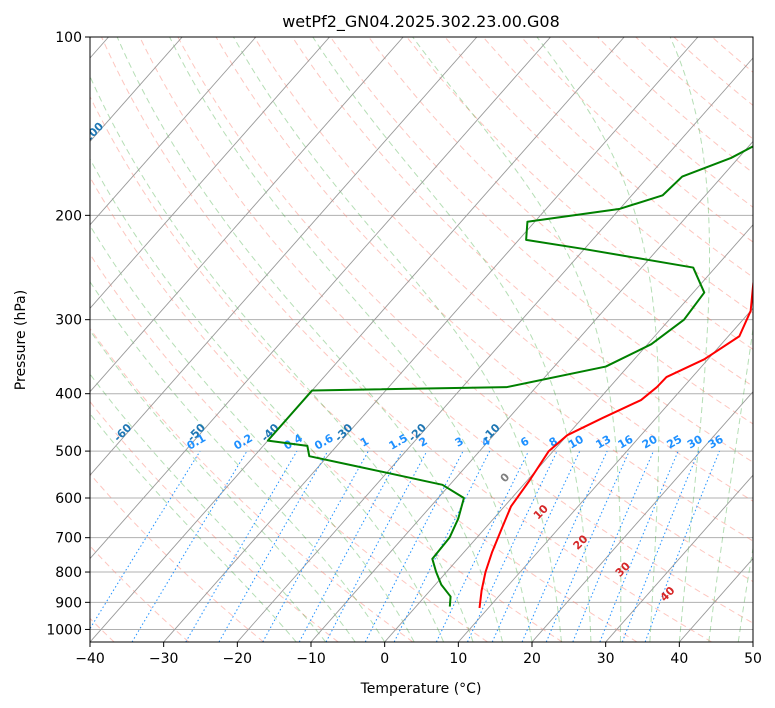 The image size is (775, 708). What do you see at coordinates (604, 442) in the screenshot?
I see `mixing-ratio-label: 13` at bounding box center [604, 442].